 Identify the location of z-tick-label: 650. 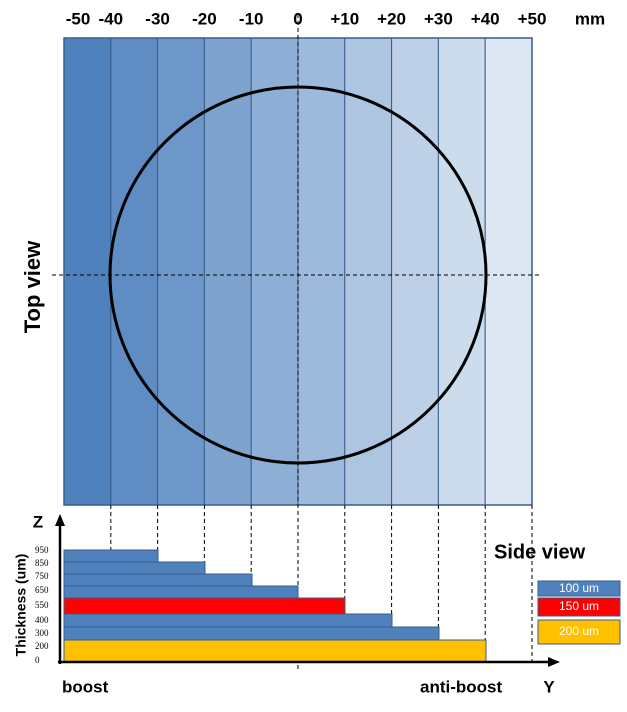
(42, 590).